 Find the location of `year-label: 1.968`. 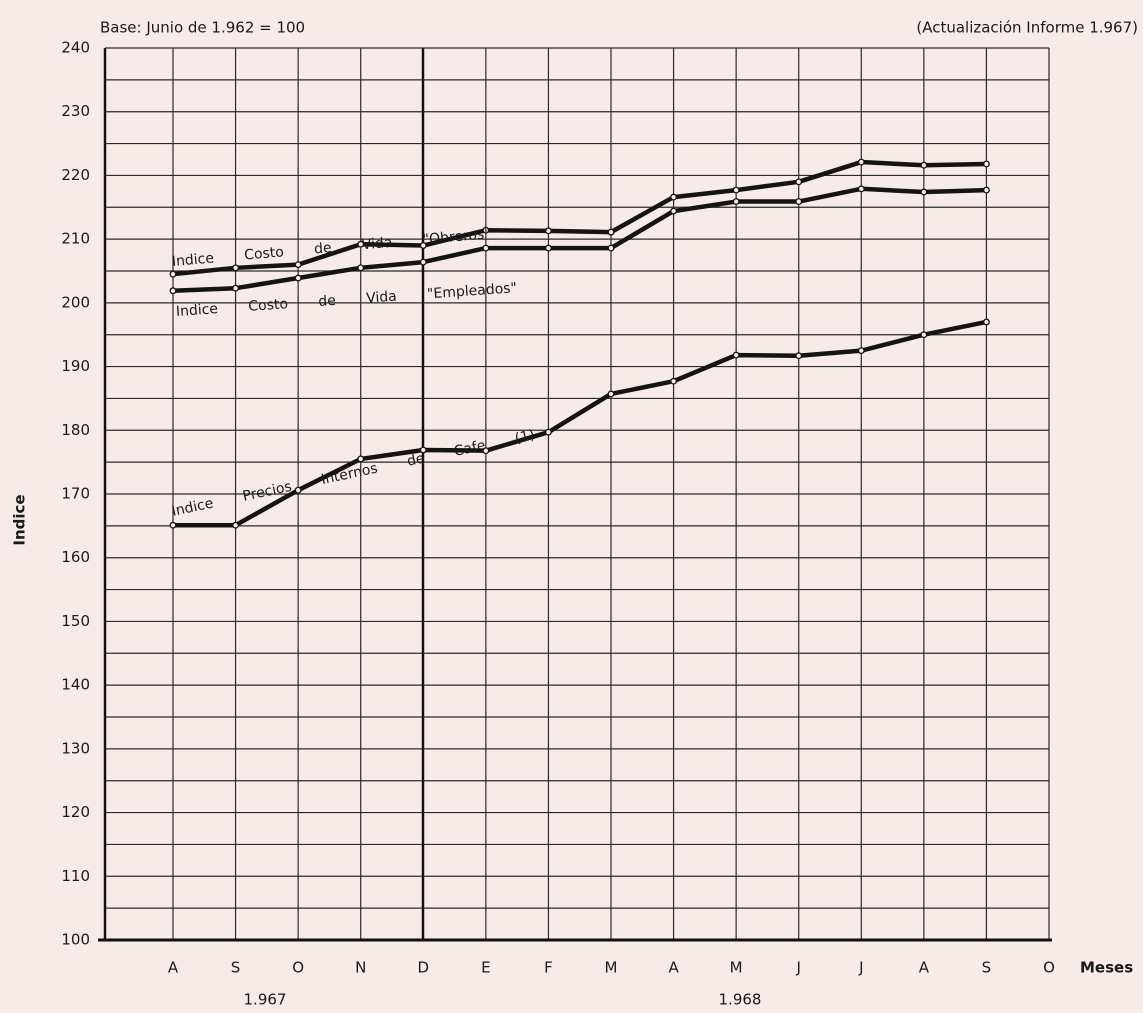

year-label: 1.968 is located at coordinates (740, 1000).